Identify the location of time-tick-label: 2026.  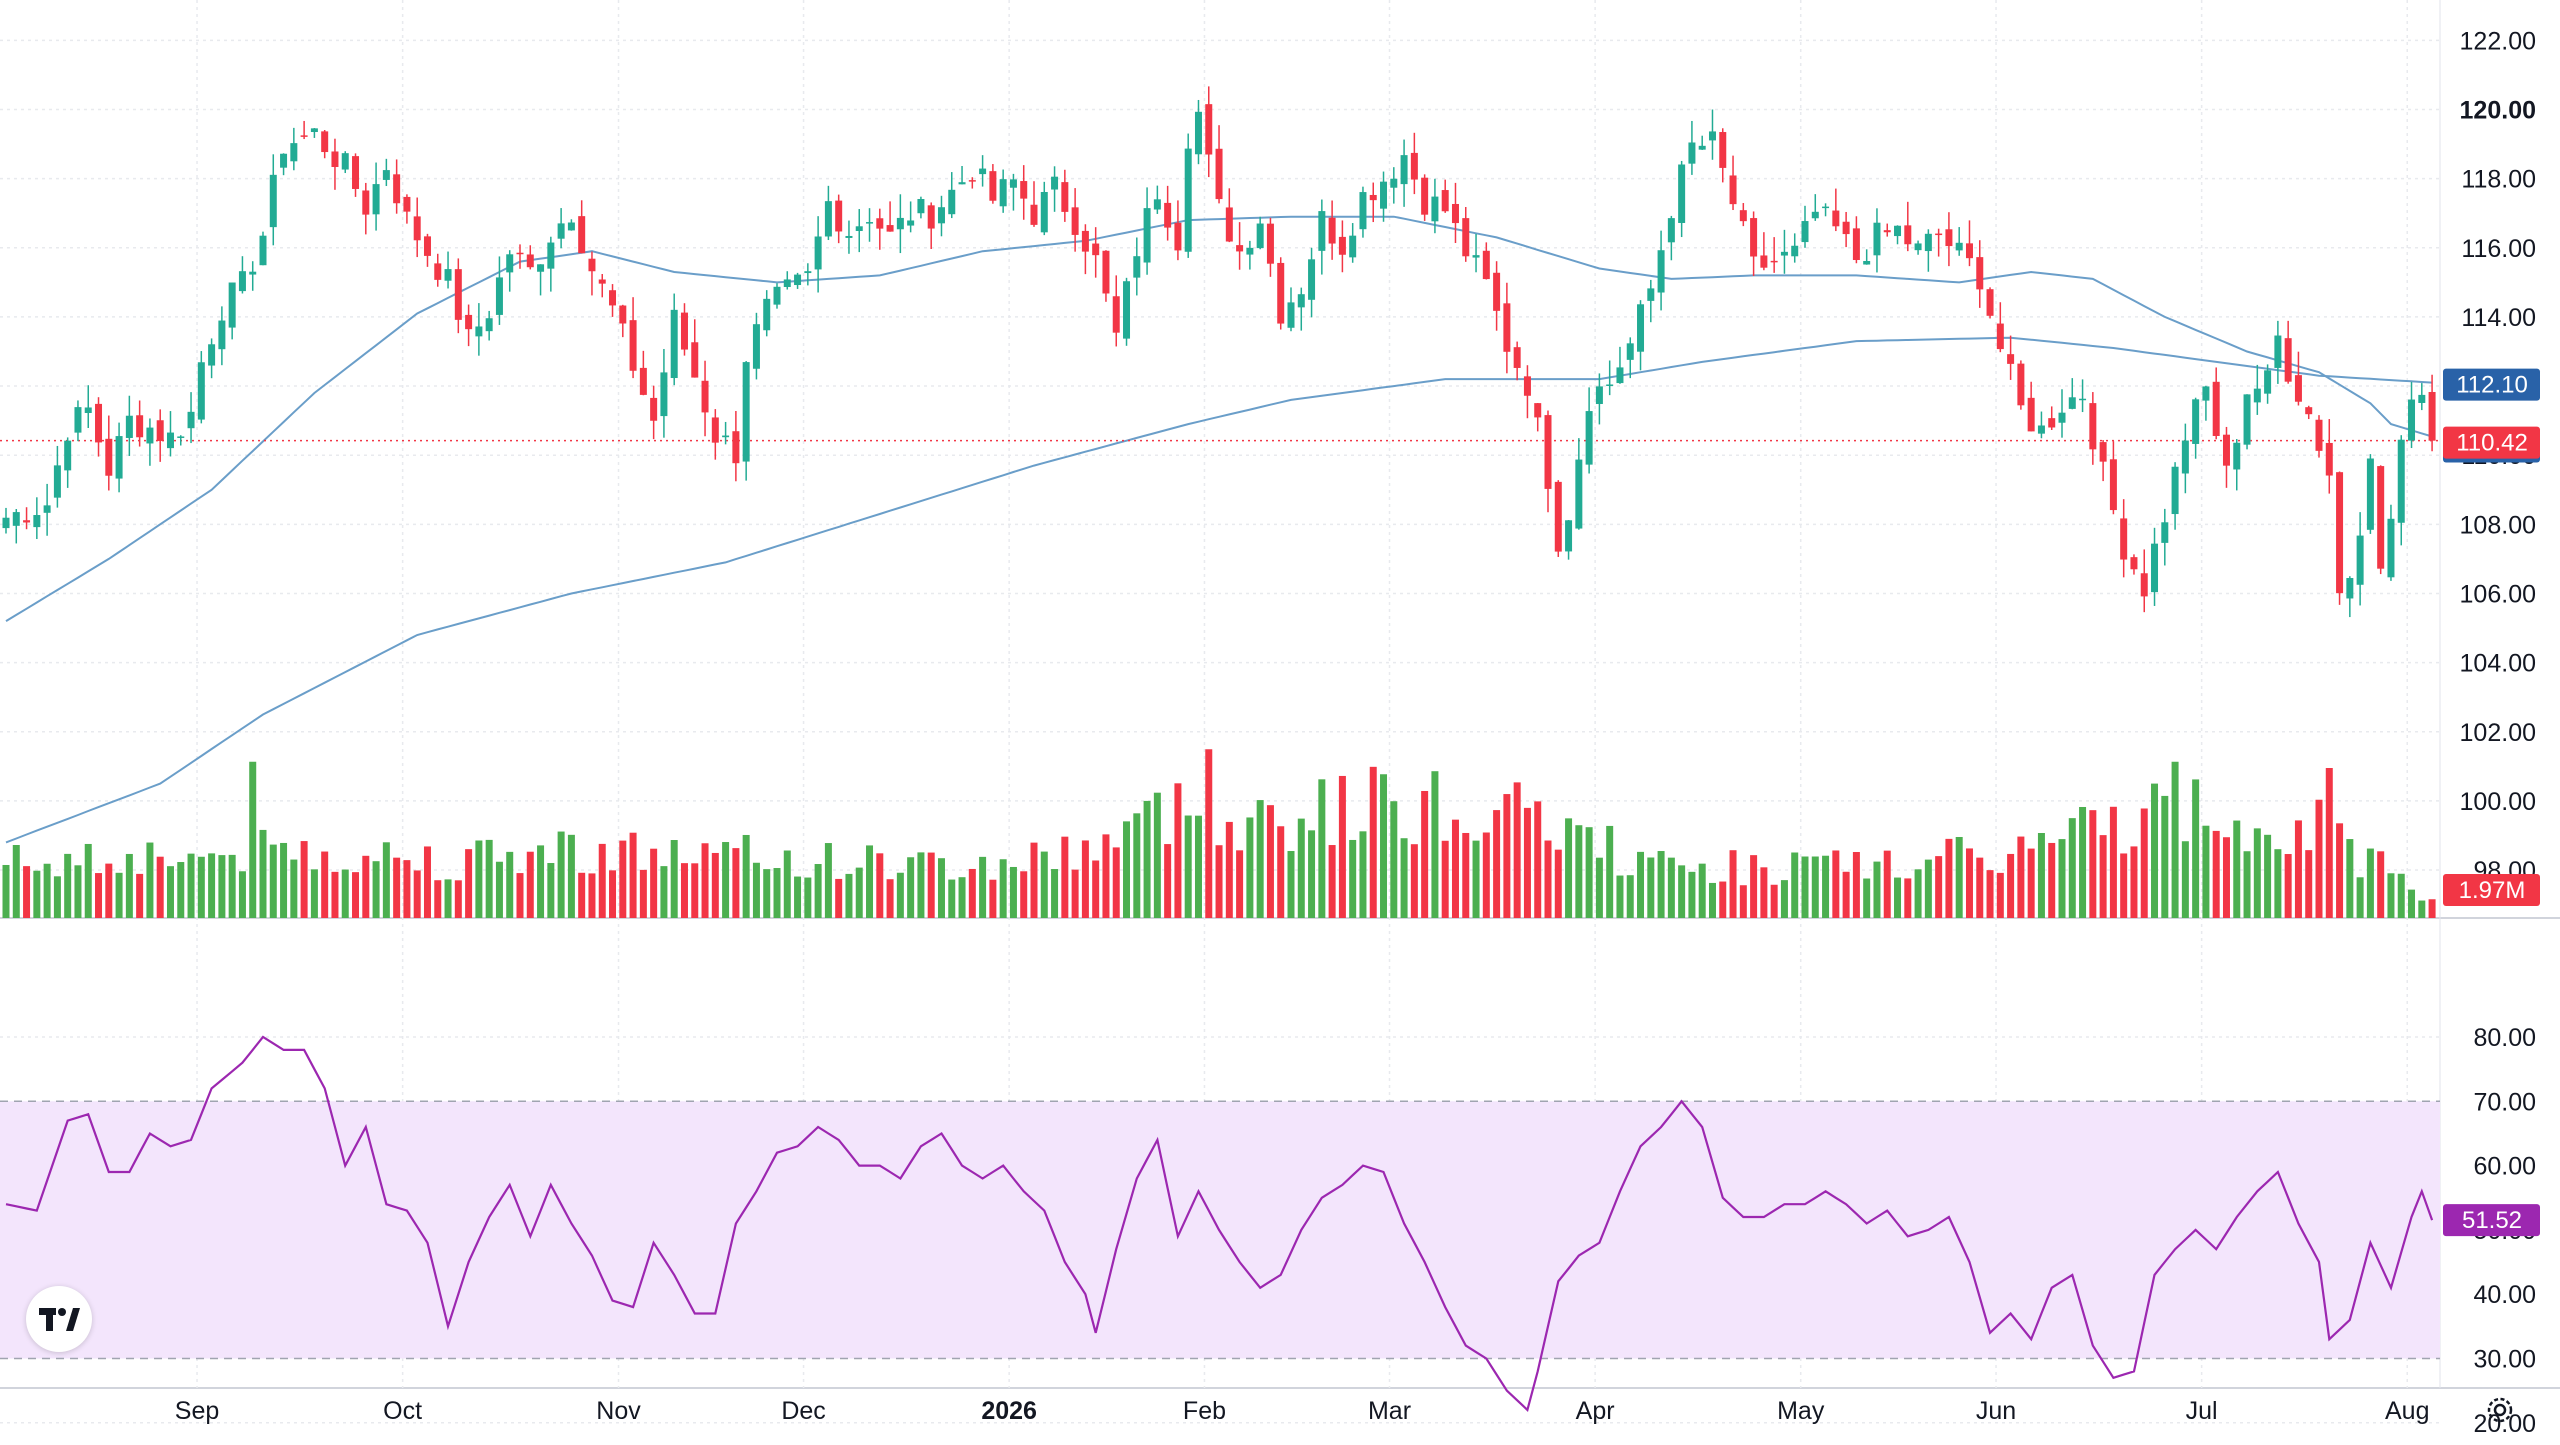
(1009, 1411).